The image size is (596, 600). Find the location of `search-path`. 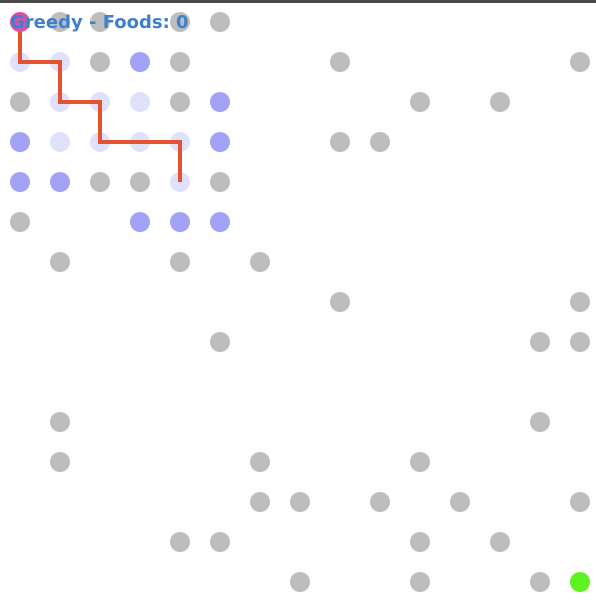

search-path is located at coordinates (100, 102).